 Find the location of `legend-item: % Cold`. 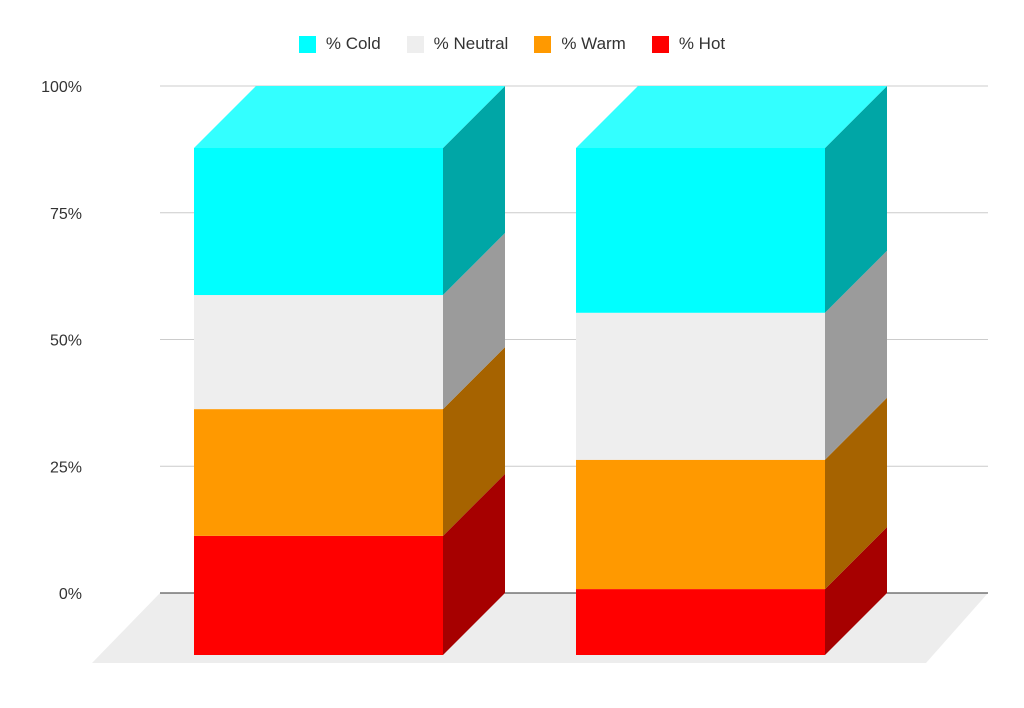

legend-item: % Cold is located at coordinates (339, 44).